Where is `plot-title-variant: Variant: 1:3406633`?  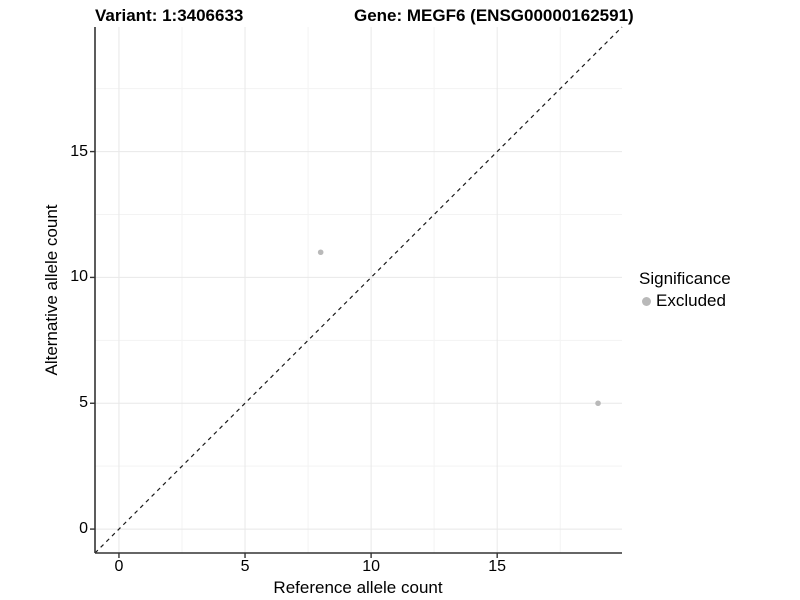 plot-title-variant: Variant: 1:3406633 is located at coordinates (169, 15).